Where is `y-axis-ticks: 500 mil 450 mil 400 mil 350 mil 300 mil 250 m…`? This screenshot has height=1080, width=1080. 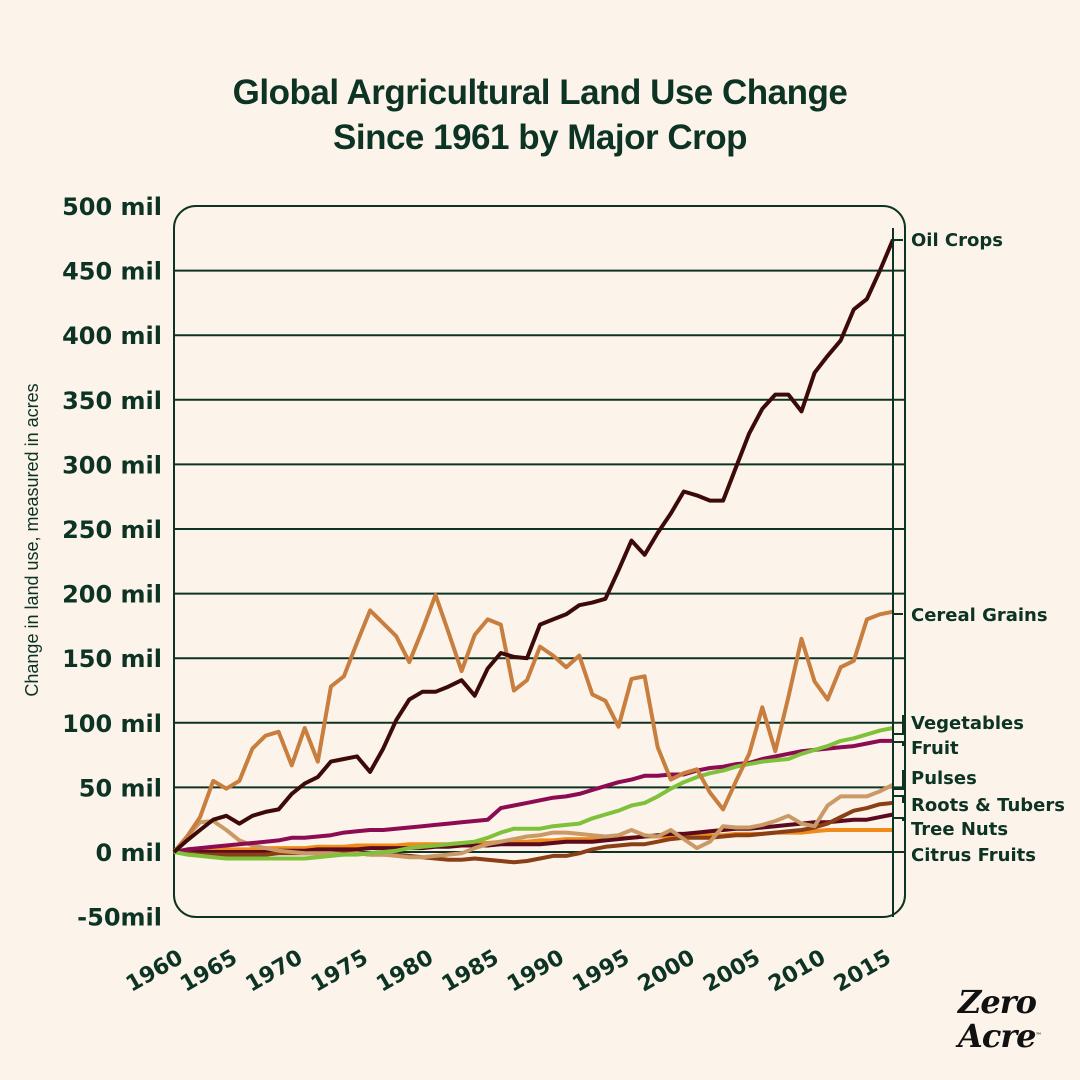 y-axis-ticks: 500 mil 450 mil 400 mil 350 mil 300 mil 250 m… is located at coordinates (112, 562).